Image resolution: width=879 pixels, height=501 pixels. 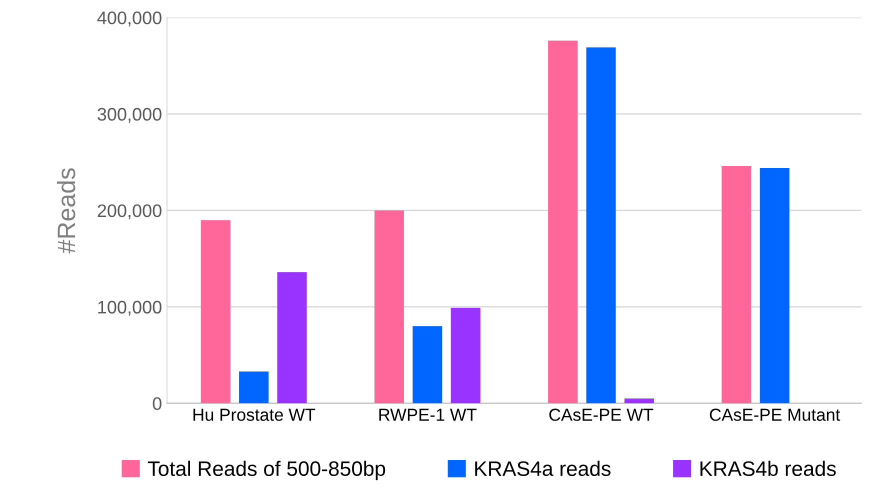 I want to click on x-tick-label: CAsE-PE Mutant, so click(x=775, y=414).